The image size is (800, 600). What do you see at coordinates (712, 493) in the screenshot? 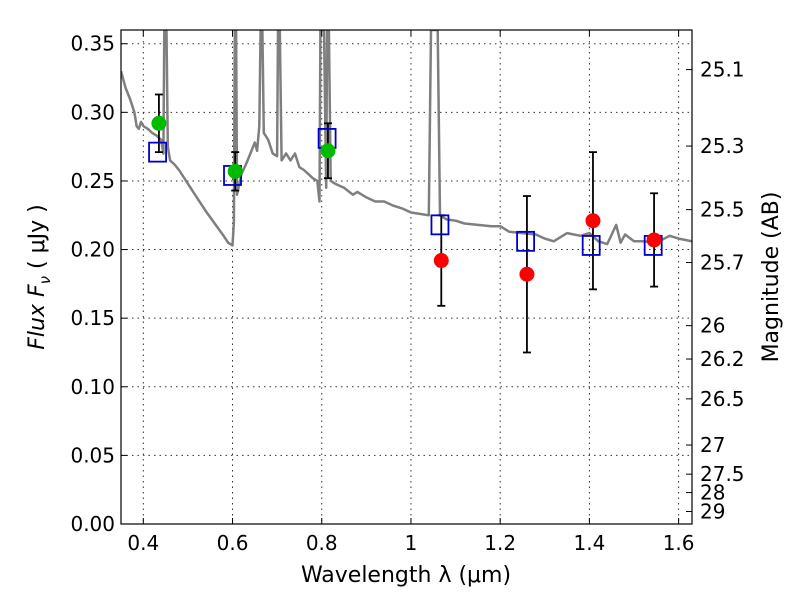
I see `y2-tick-label: 28` at bounding box center [712, 493].